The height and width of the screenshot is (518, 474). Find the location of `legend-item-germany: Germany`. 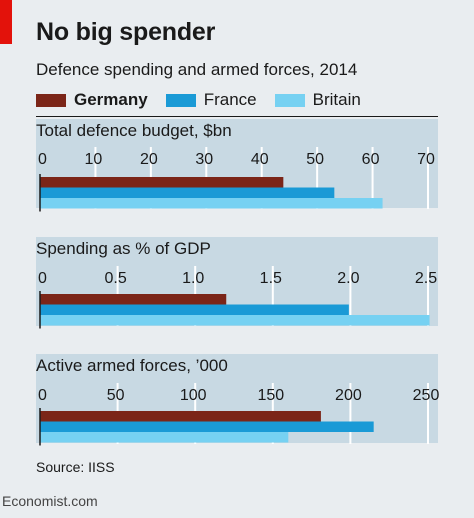

legend-item-germany: Germany is located at coordinates (92, 100).